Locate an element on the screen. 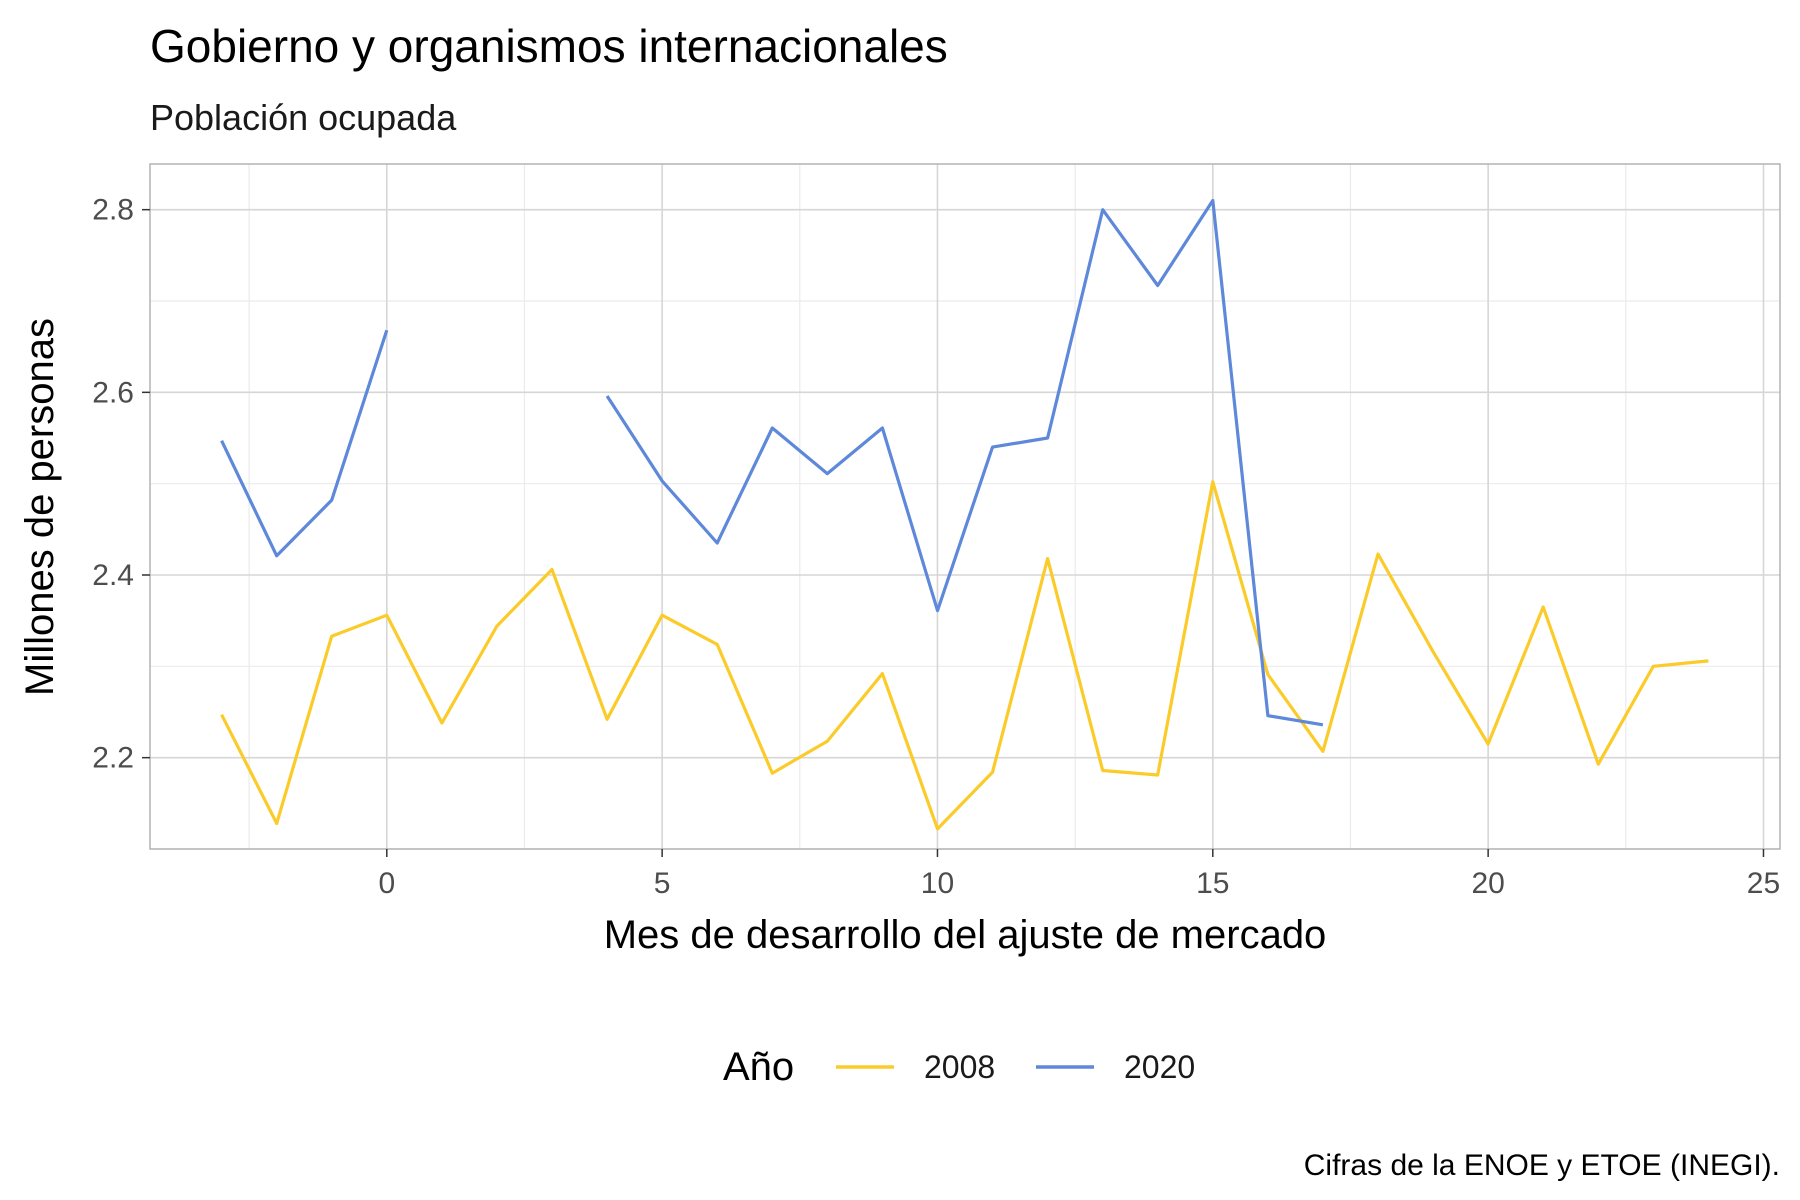 Image resolution: width=1800 pixels, height=1200 pixels. x-tick-label: 25 is located at coordinates (1763, 883).